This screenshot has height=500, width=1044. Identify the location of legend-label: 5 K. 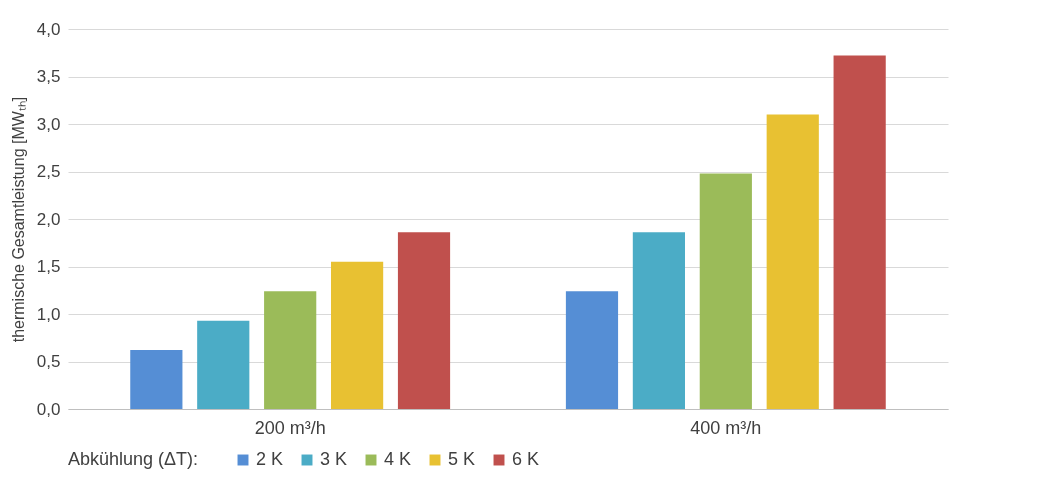
(462, 459).